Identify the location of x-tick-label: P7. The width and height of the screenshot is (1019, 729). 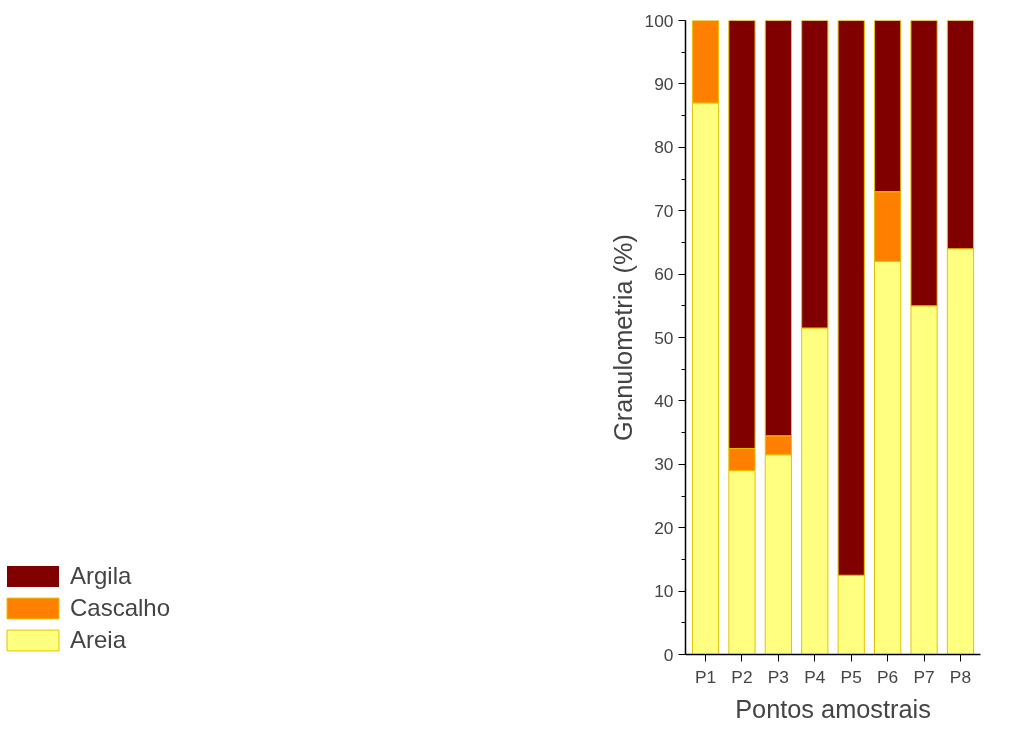
(924, 676).